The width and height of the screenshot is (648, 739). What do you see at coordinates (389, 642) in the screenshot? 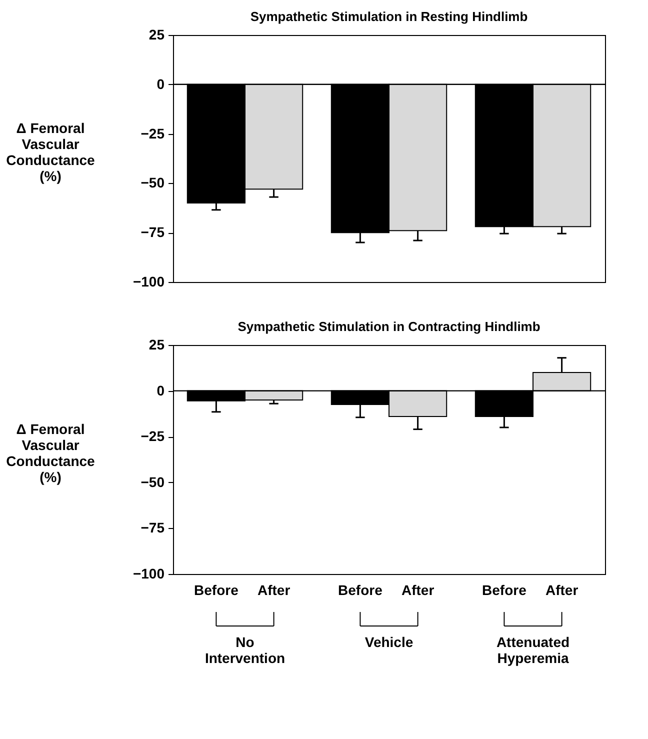
I see `text: Vehicle` at bounding box center [389, 642].